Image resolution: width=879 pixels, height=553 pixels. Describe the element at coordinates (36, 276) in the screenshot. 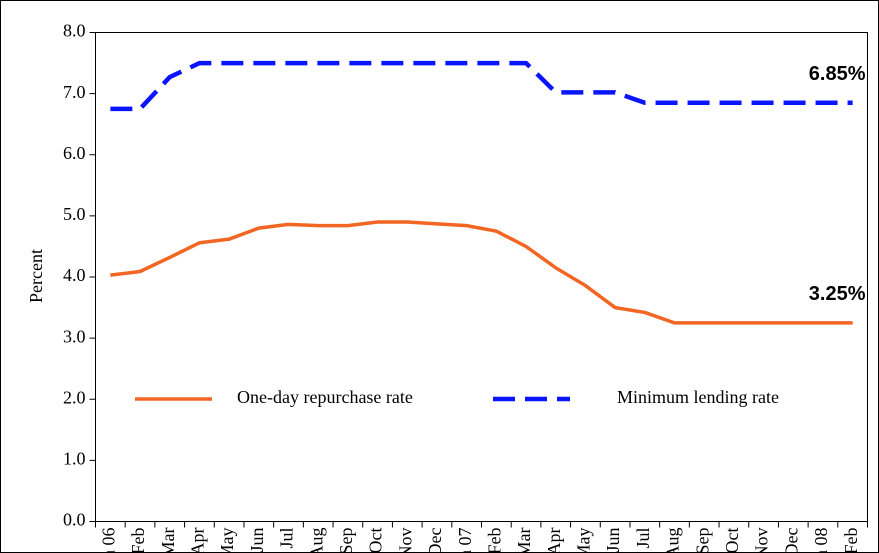

I see `y-axis-label: Percent` at that location.